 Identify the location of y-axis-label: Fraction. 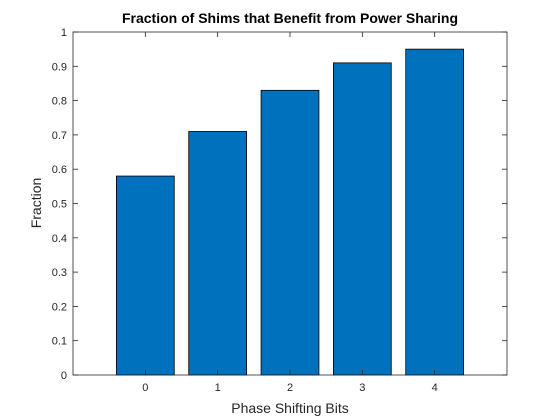
(36, 203).